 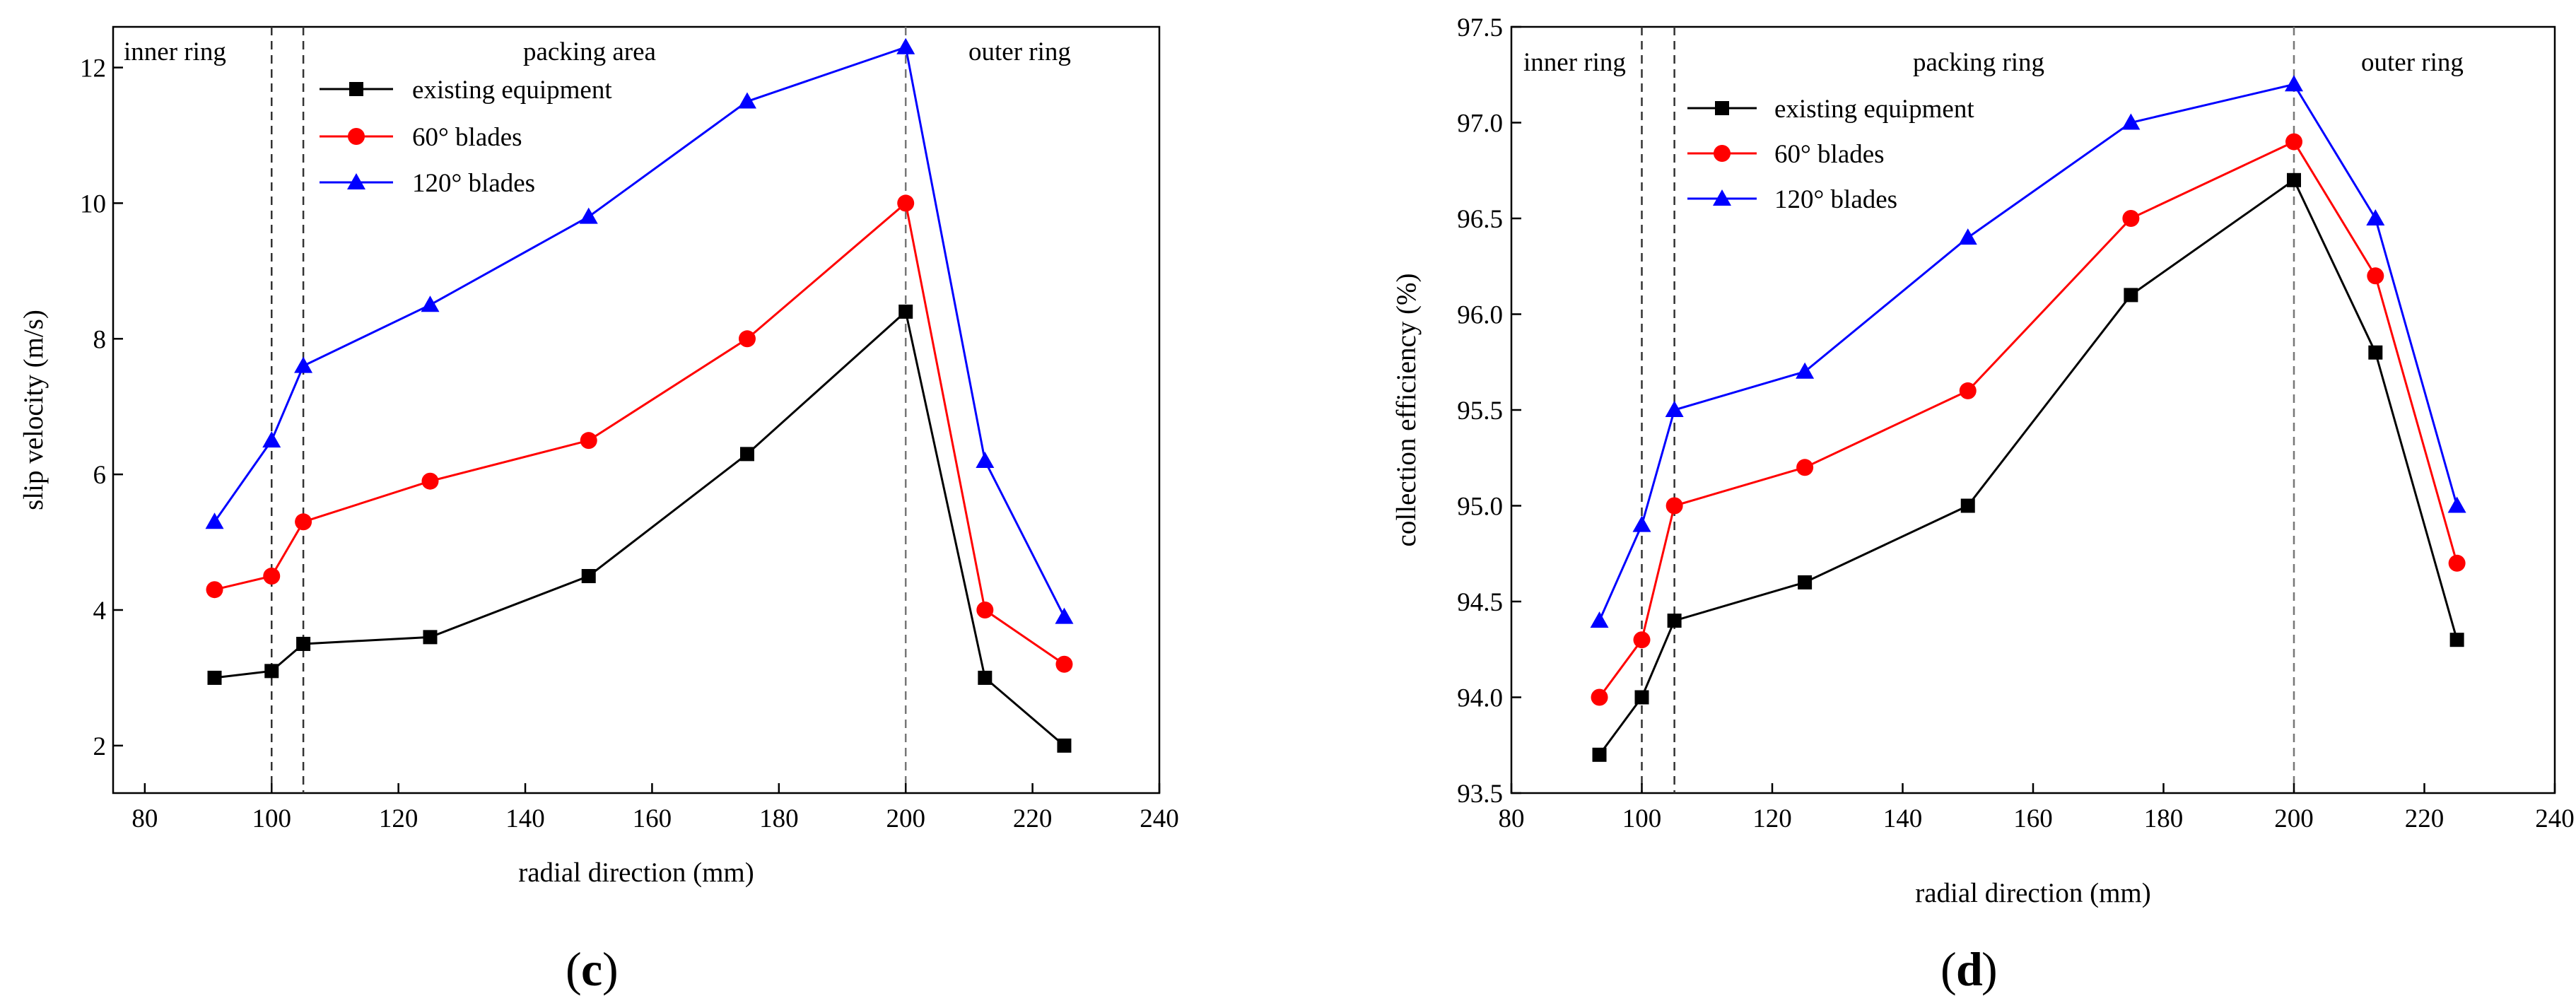 I want to click on y-tick-label: 96.5, so click(x=1480, y=219).